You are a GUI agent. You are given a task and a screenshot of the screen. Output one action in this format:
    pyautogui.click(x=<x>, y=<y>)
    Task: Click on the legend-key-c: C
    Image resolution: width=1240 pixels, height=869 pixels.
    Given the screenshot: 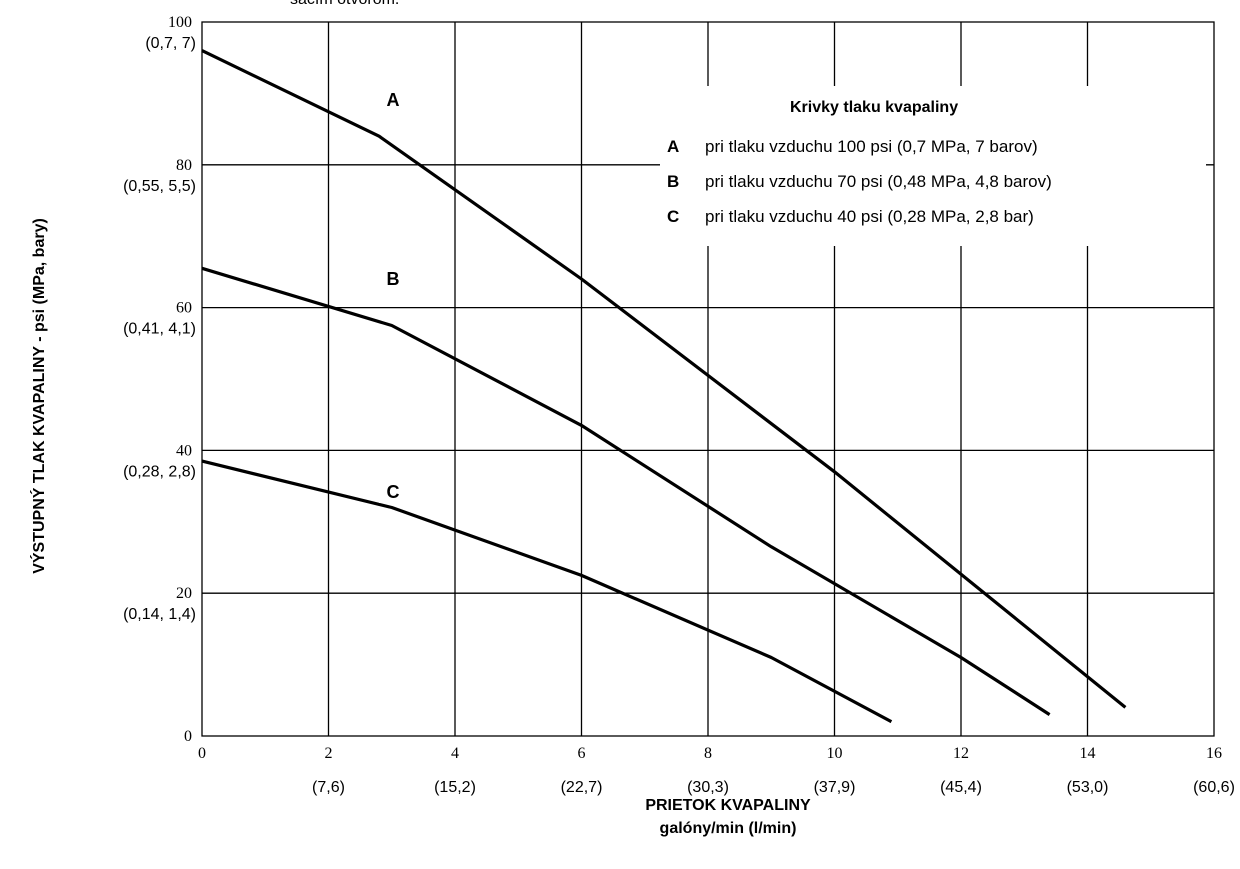 What is the action you would take?
    pyautogui.click(x=673, y=216)
    